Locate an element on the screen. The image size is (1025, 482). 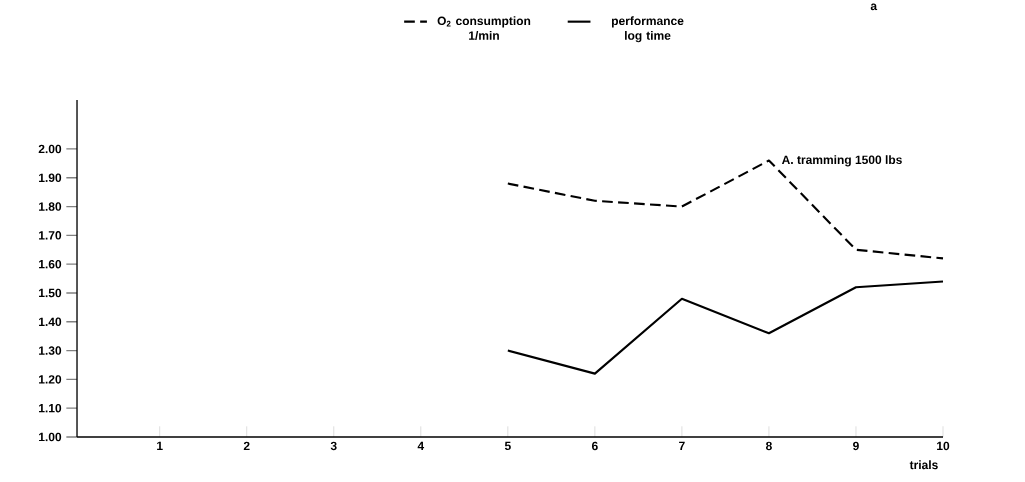
x-tick-label: 8 is located at coordinates (768, 446).